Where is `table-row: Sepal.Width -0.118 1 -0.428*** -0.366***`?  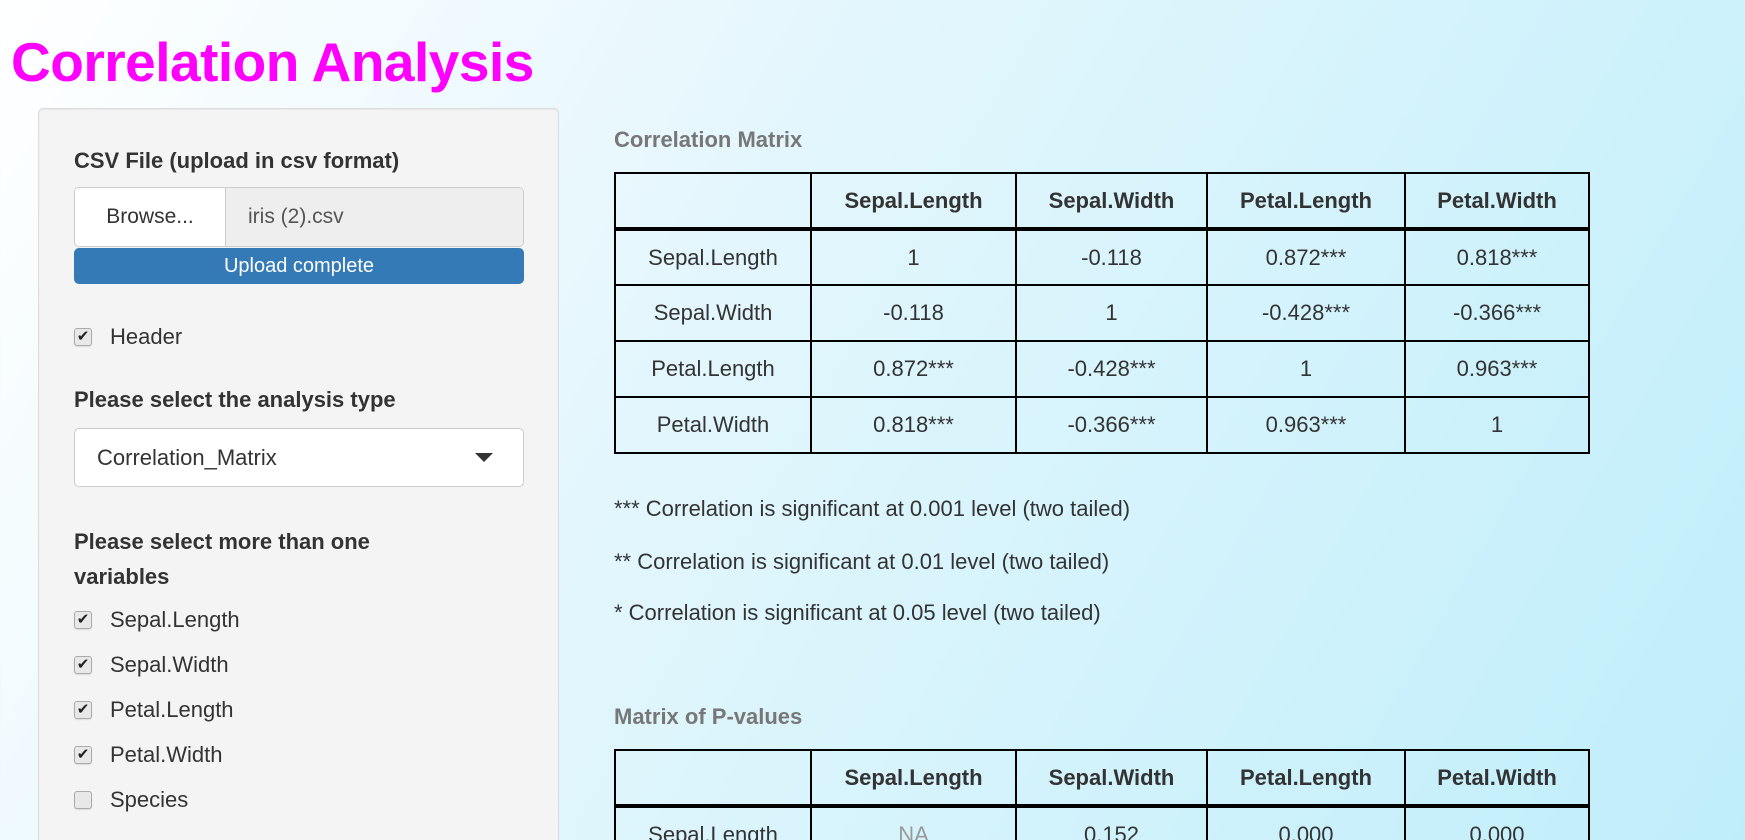
table-row: Sepal.Width -0.118 1 -0.428*** -0.366*** is located at coordinates (1102, 313).